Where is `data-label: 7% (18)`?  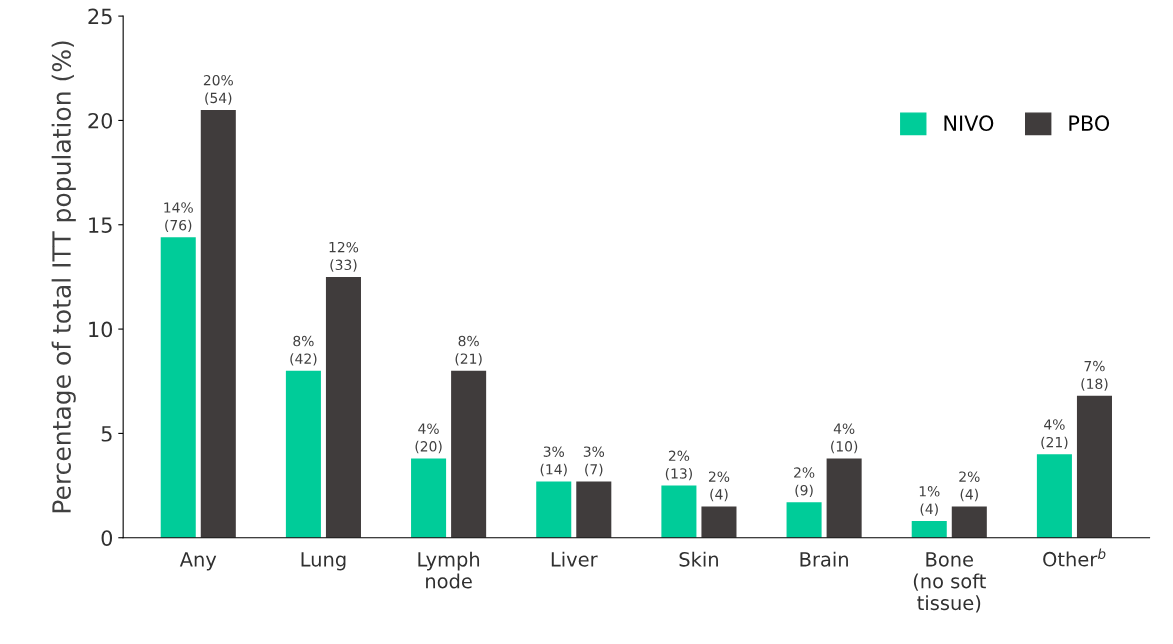
data-label: 7% (18) is located at coordinates (1094, 375).